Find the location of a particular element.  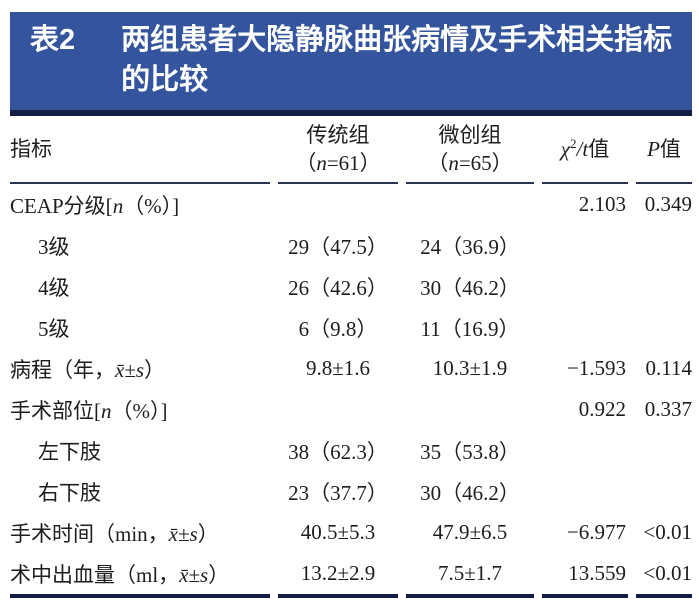

cell-traditional: 23（37.7） is located at coordinates (338, 492).